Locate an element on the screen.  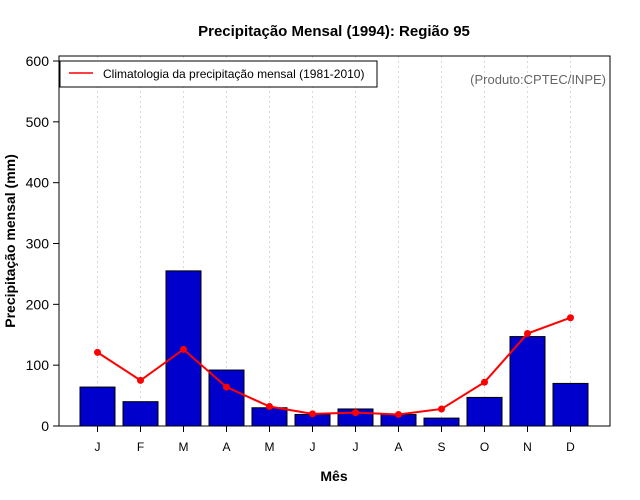
y-axis-label: Precipitação mensal (mm) is located at coordinates (10, 241).